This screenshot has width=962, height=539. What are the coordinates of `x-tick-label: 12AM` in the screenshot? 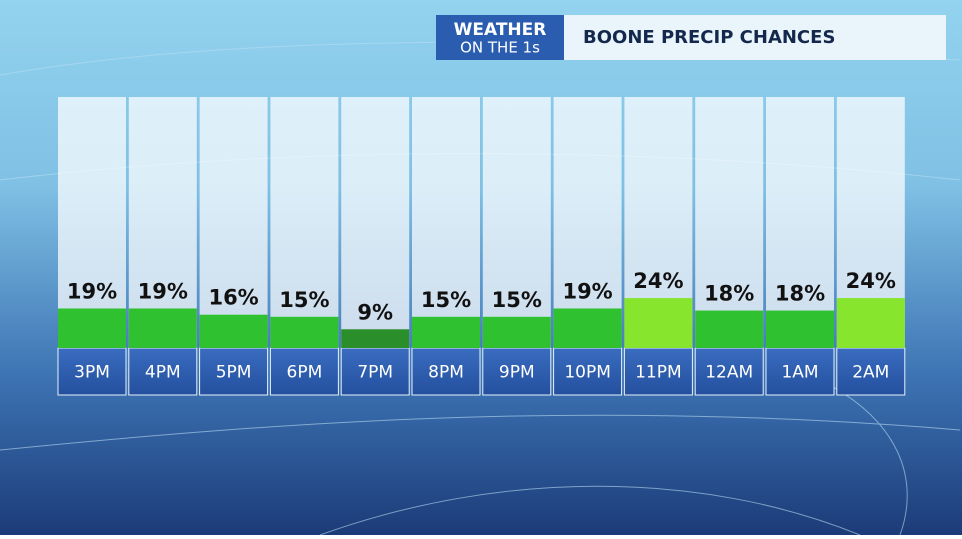 It's located at (729, 373).